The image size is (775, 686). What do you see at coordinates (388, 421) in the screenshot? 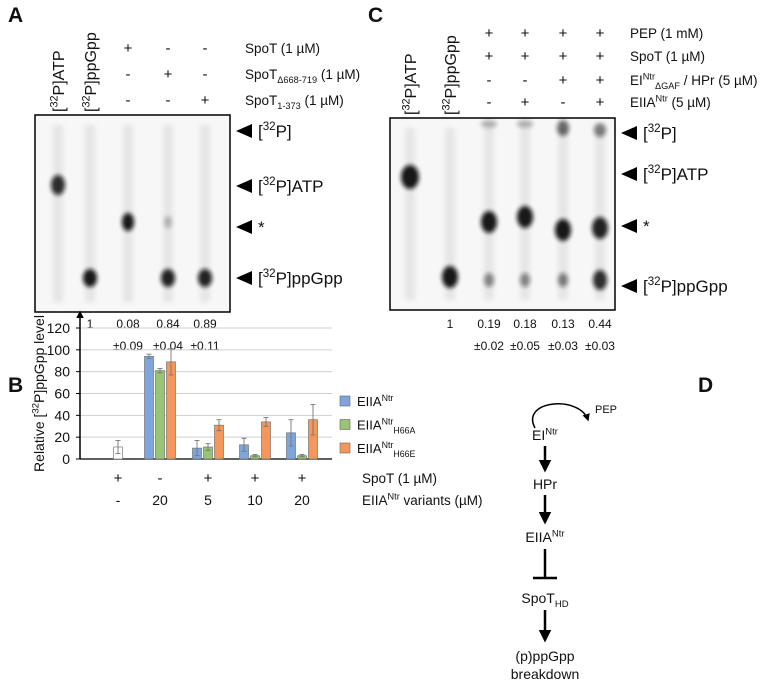
I see `legend-label-sup: Ntr` at bounding box center [388, 421].